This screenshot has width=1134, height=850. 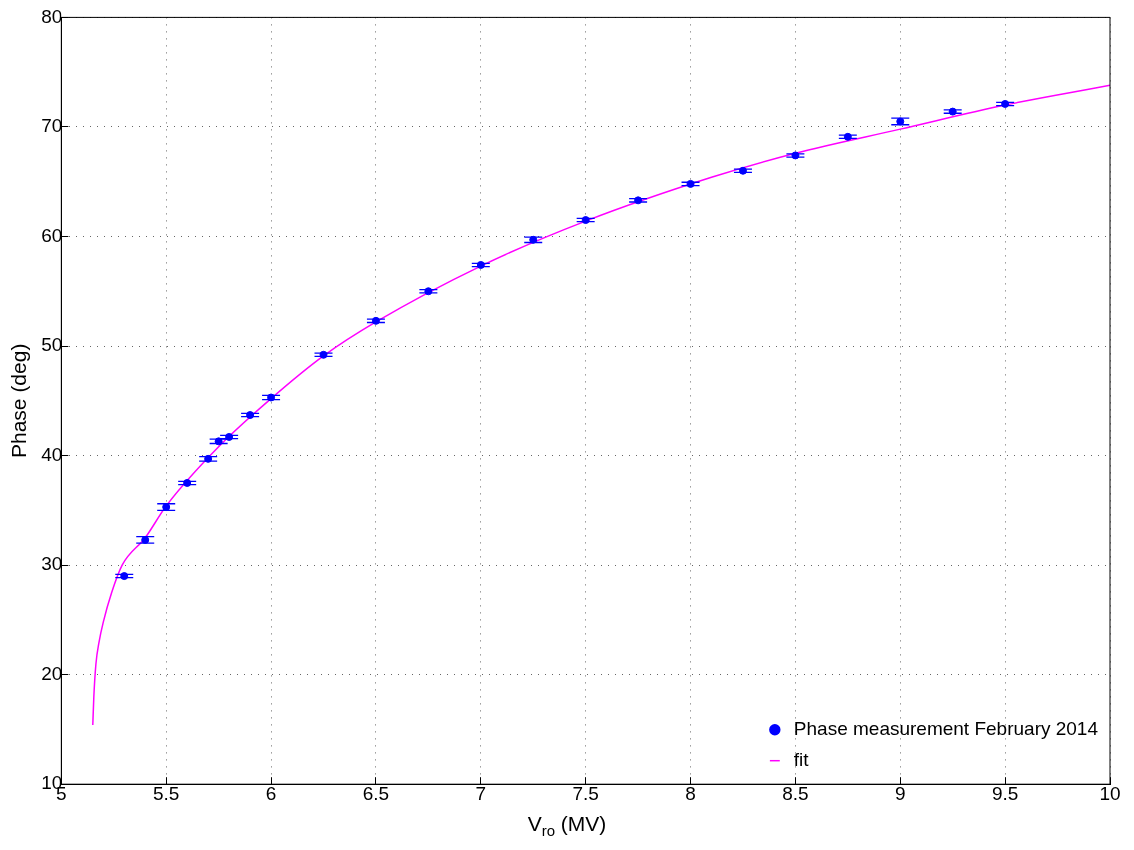 I want to click on y-tick-label: 40, so click(x=52, y=454).